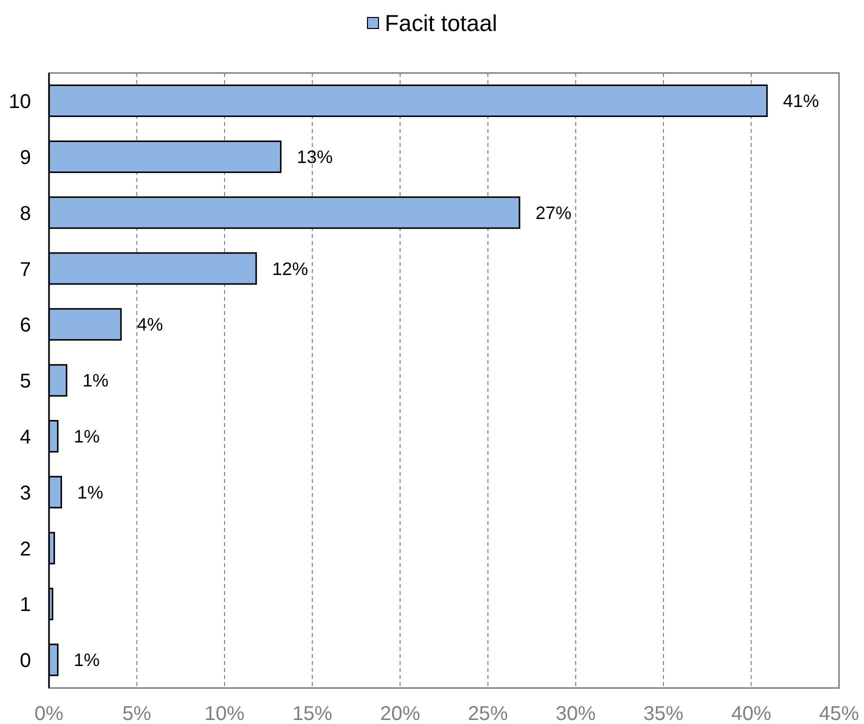  I want to click on data-label: 12%, so click(290, 268).